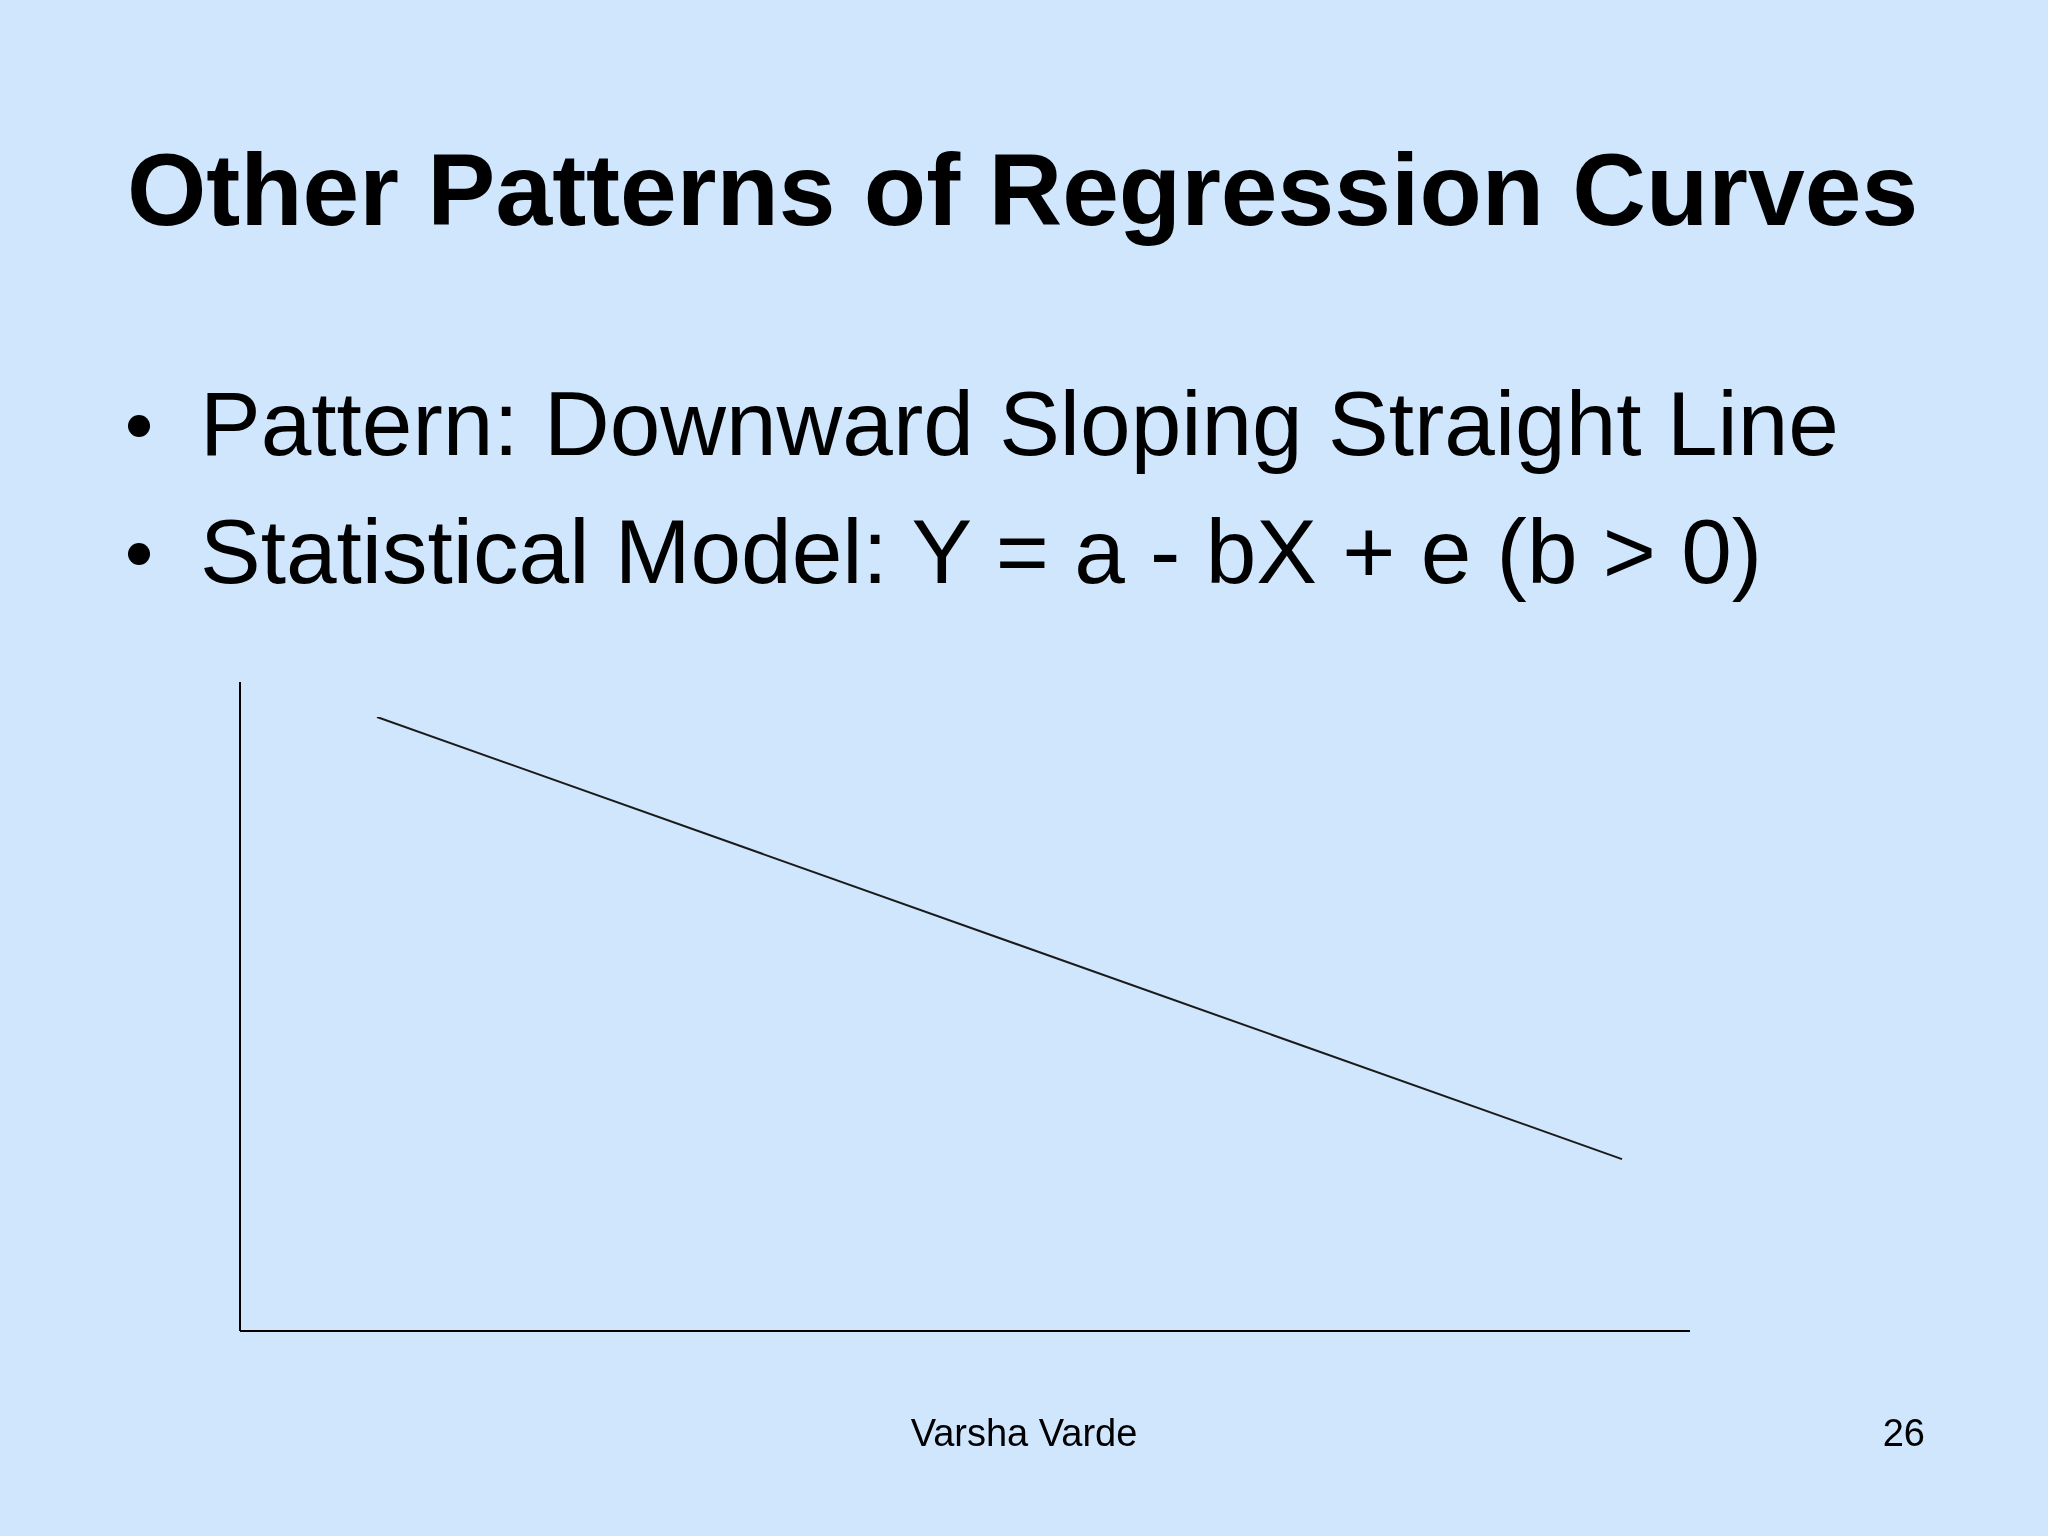 This screenshot has width=2048, height=1536. Describe the element at coordinates (1903, 1433) in the screenshot. I see `text: 26` at that location.